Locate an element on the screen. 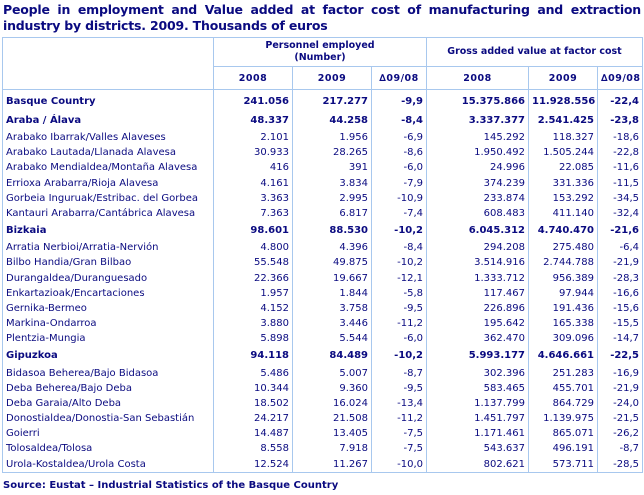 Image resolution: width=644 pixels, height=495 pixels. cell-value: 7.363 is located at coordinates (253, 213).